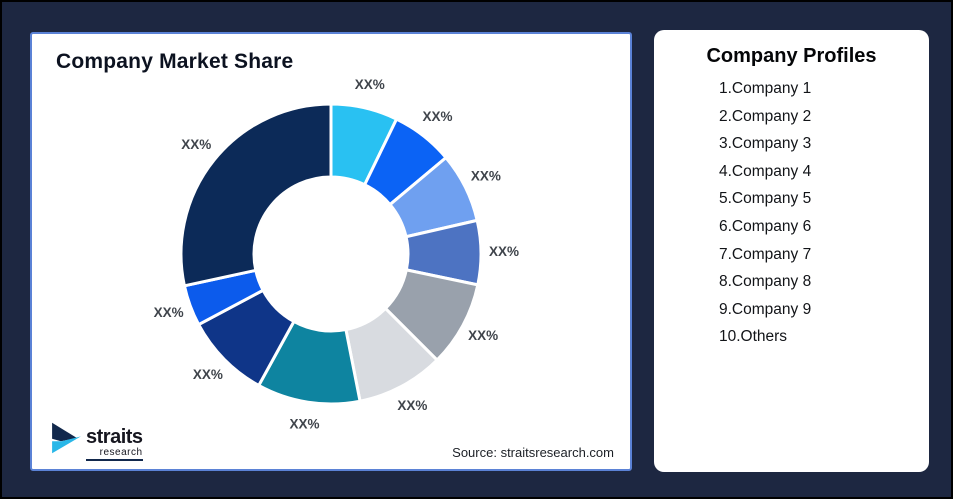 The image size is (953, 499). I want to click on logo-text: straits research, so click(114, 444).